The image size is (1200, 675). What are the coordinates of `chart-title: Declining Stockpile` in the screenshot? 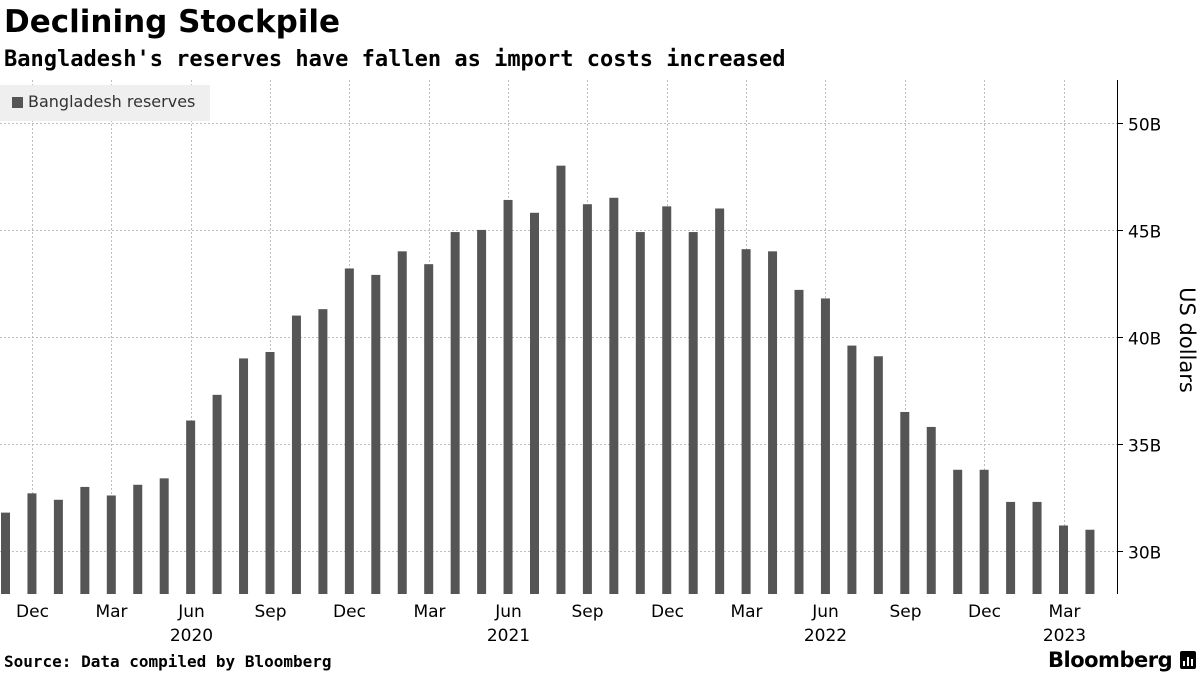 It's located at (172, 22).